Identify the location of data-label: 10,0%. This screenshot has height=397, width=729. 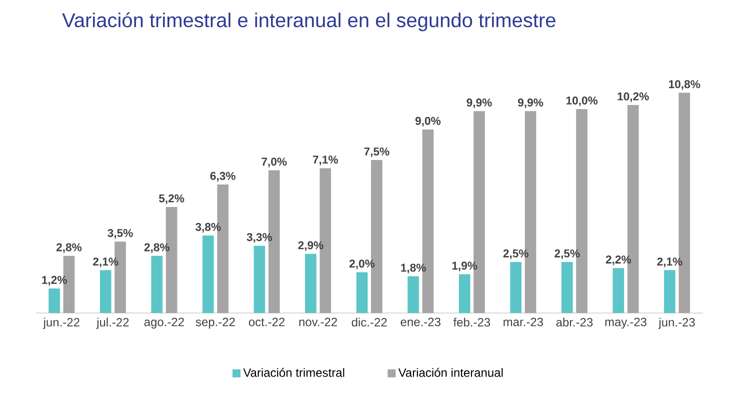
(582, 101).